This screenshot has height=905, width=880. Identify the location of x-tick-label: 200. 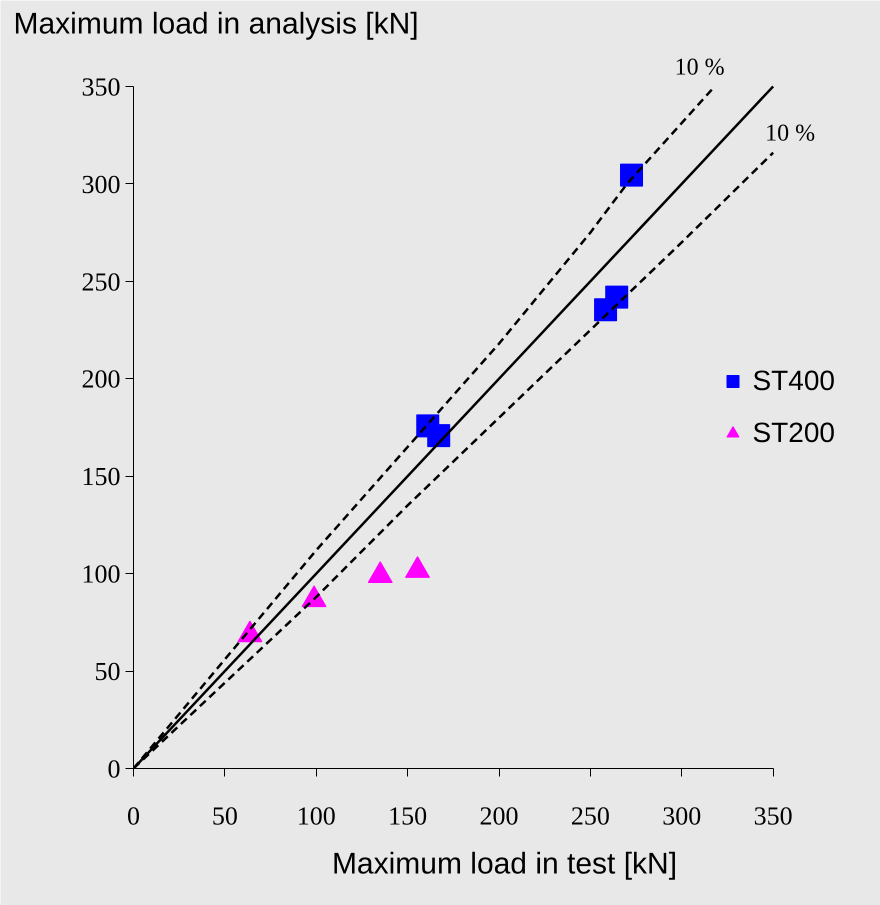
(499, 816).